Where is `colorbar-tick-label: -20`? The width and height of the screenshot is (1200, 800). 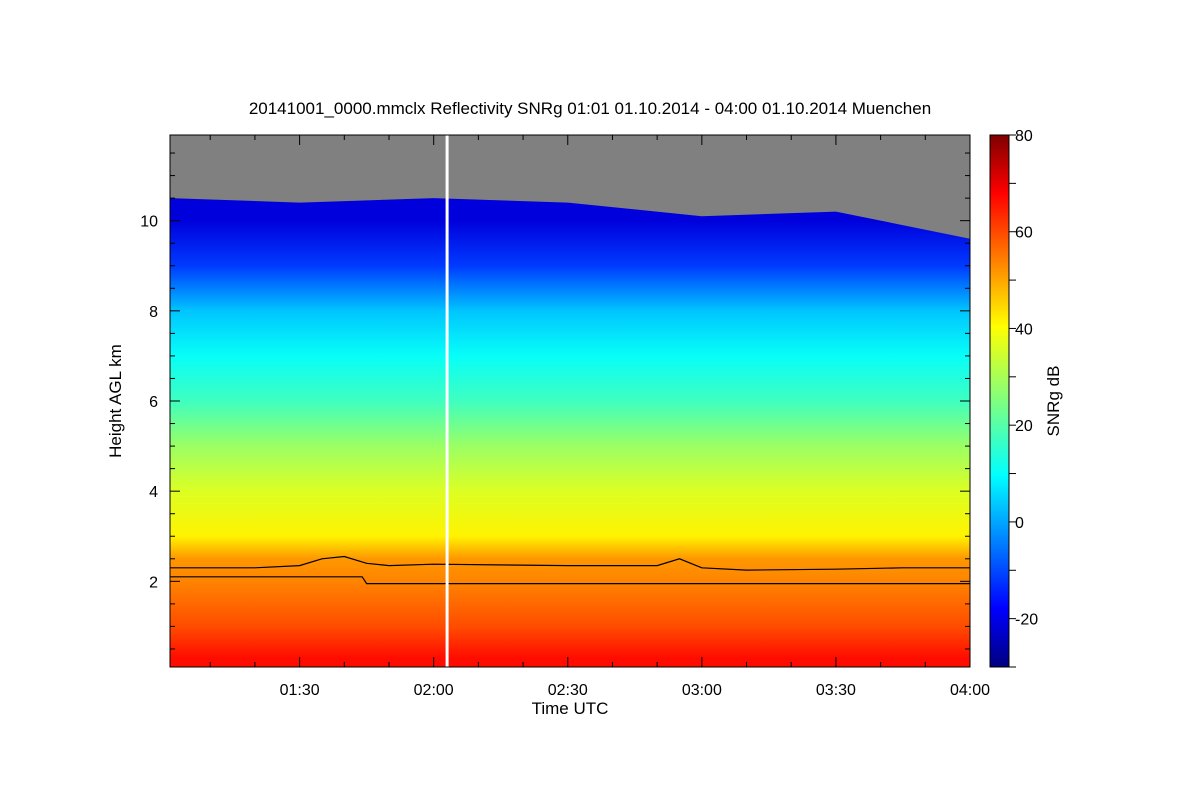 colorbar-tick-label: -20 is located at coordinates (1026, 620).